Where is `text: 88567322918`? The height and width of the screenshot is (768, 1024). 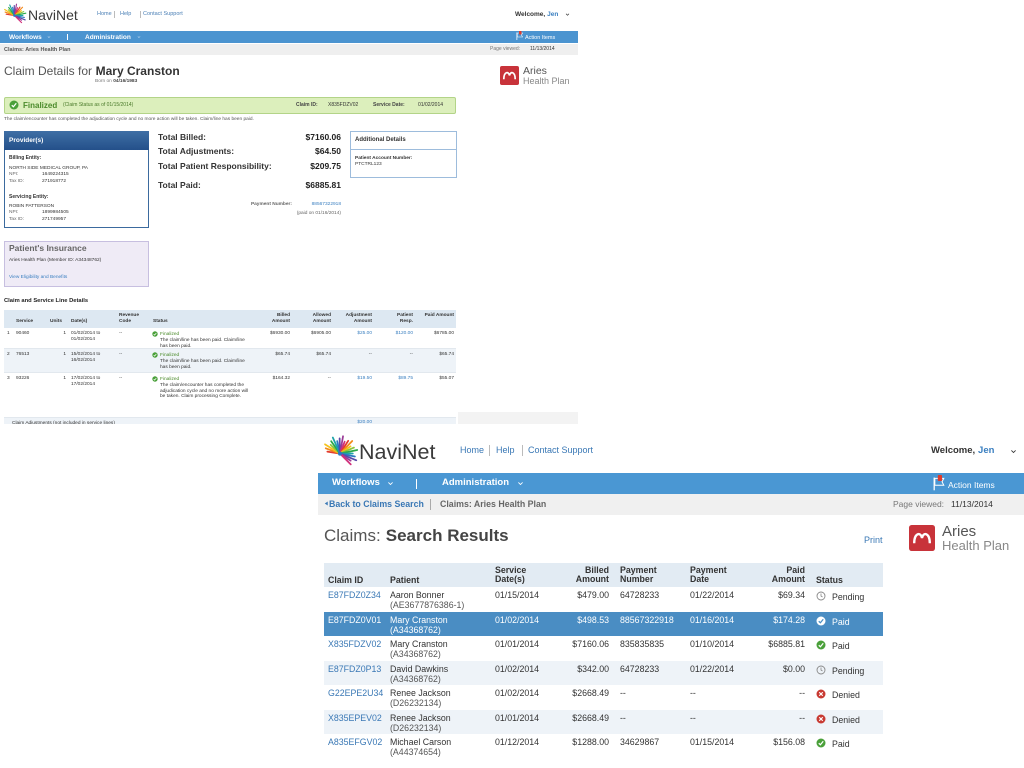 text: 88567322918 is located at coordinates (647, 619).